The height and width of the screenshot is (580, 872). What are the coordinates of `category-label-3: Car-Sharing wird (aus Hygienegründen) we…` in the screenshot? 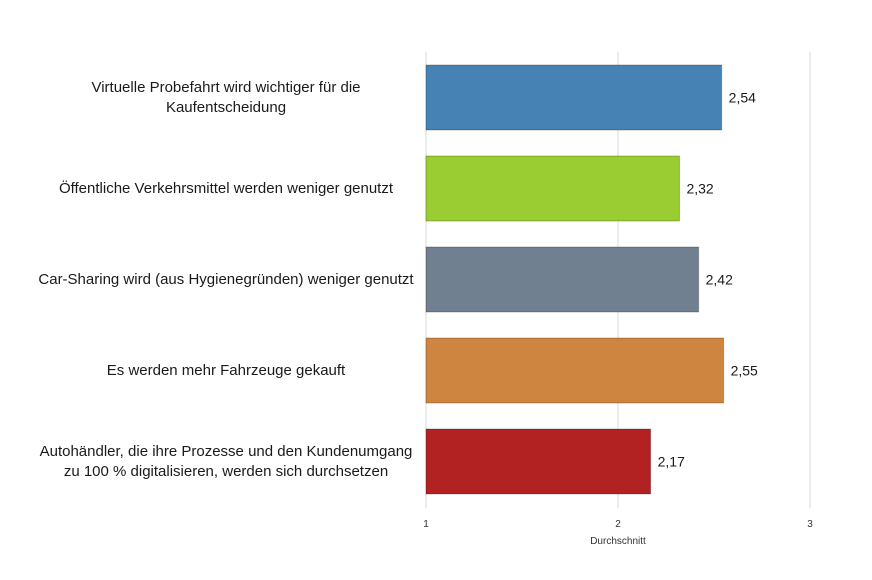 It's located at (226, 279).